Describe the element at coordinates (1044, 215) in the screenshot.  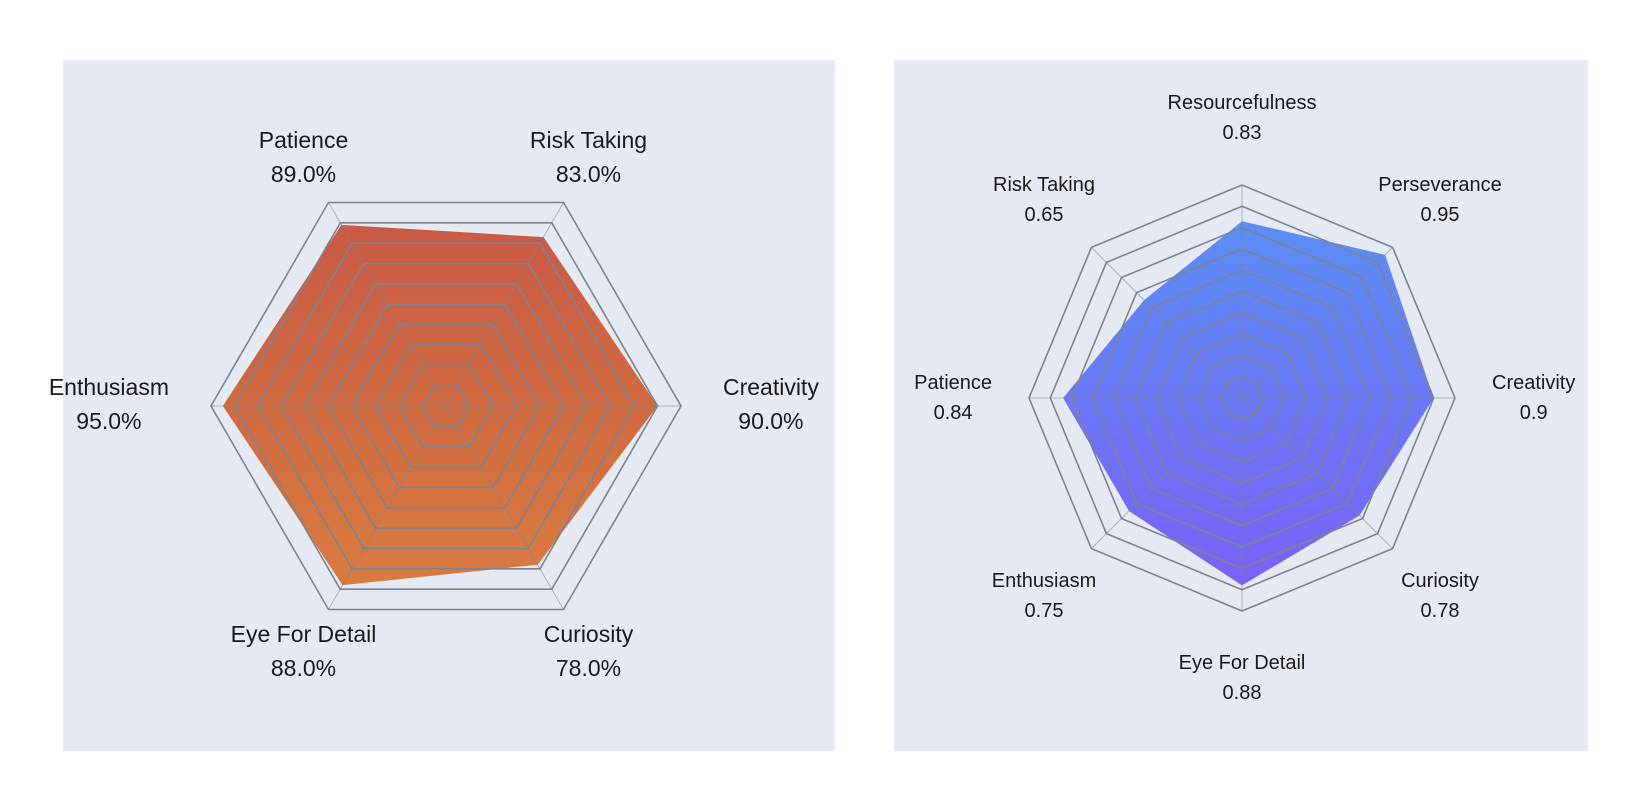
I see `axis-value-label: 0.65` at that location.